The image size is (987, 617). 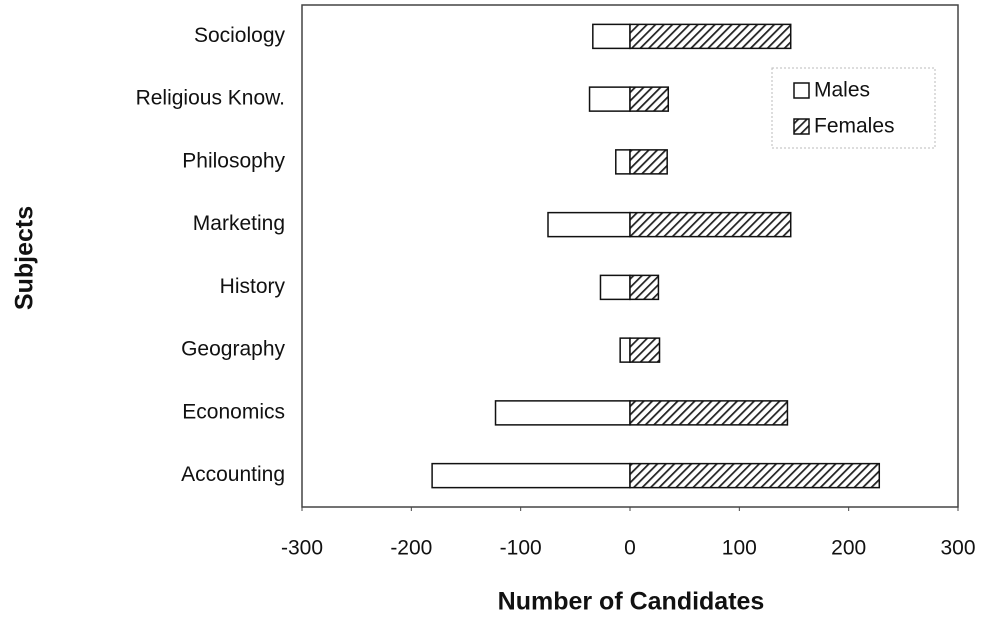 What do you see at coordinates (253, 286) in the screenshot?
I see `y-tick-label: History` at bounding box center [253, 286].